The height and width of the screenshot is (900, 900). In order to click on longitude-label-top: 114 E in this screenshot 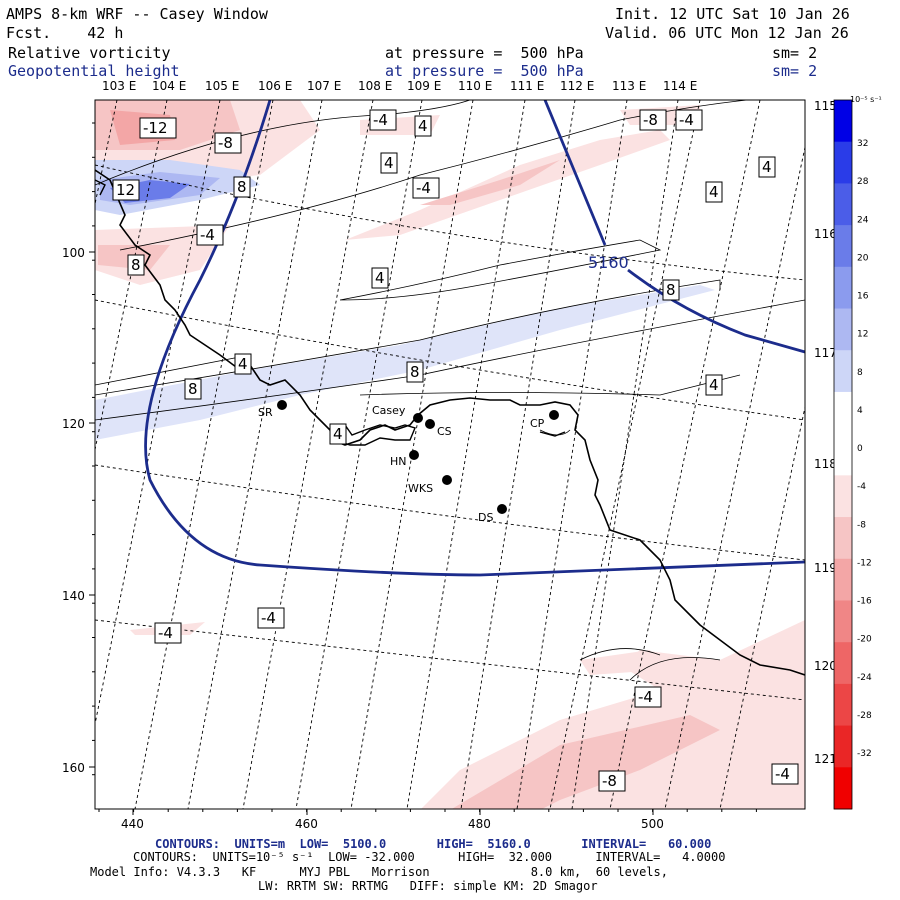, I will do `click(680, 86)`.